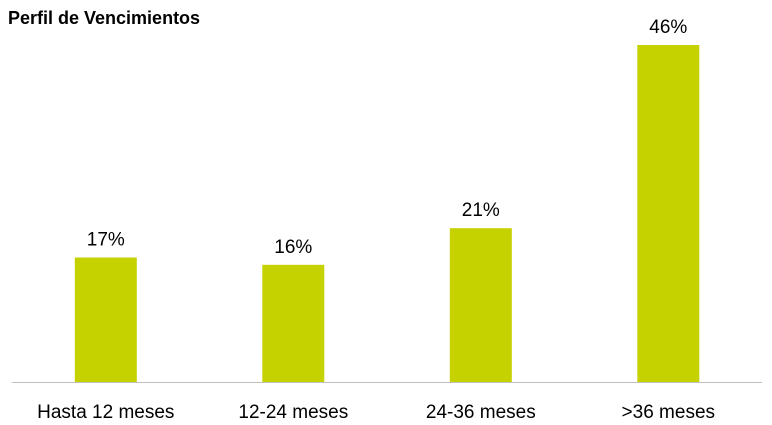 The image size is (772, 425). What do you see at coordinates (105, 412) in the screenshot?
I see `category-tick-label: Hasta 12 meses` at bounding box center [105, 412].